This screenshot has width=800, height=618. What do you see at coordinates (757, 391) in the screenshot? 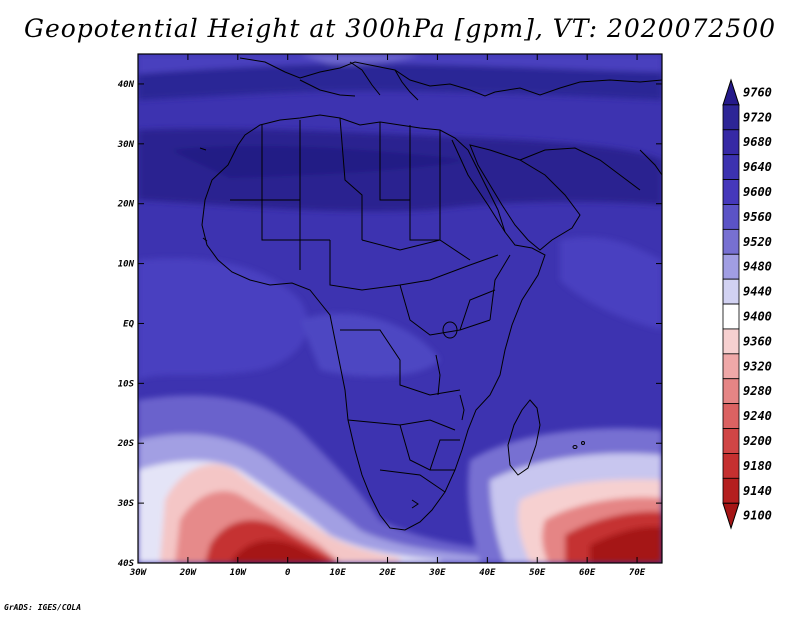
I see `colorbar-label: 9280` at bounding box center [757, 391].